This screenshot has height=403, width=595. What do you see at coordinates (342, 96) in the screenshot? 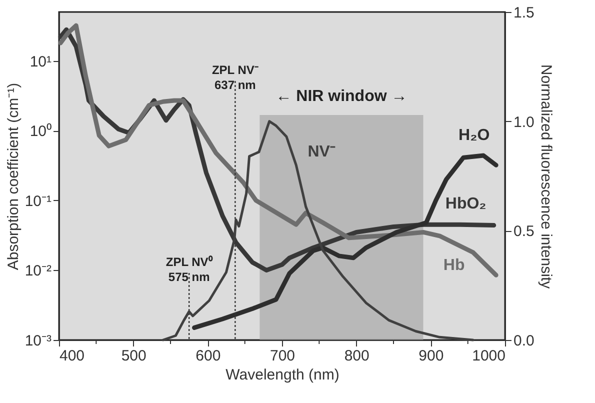
I see `band-label: ← NIR window →` at bounding box center [342, 96].